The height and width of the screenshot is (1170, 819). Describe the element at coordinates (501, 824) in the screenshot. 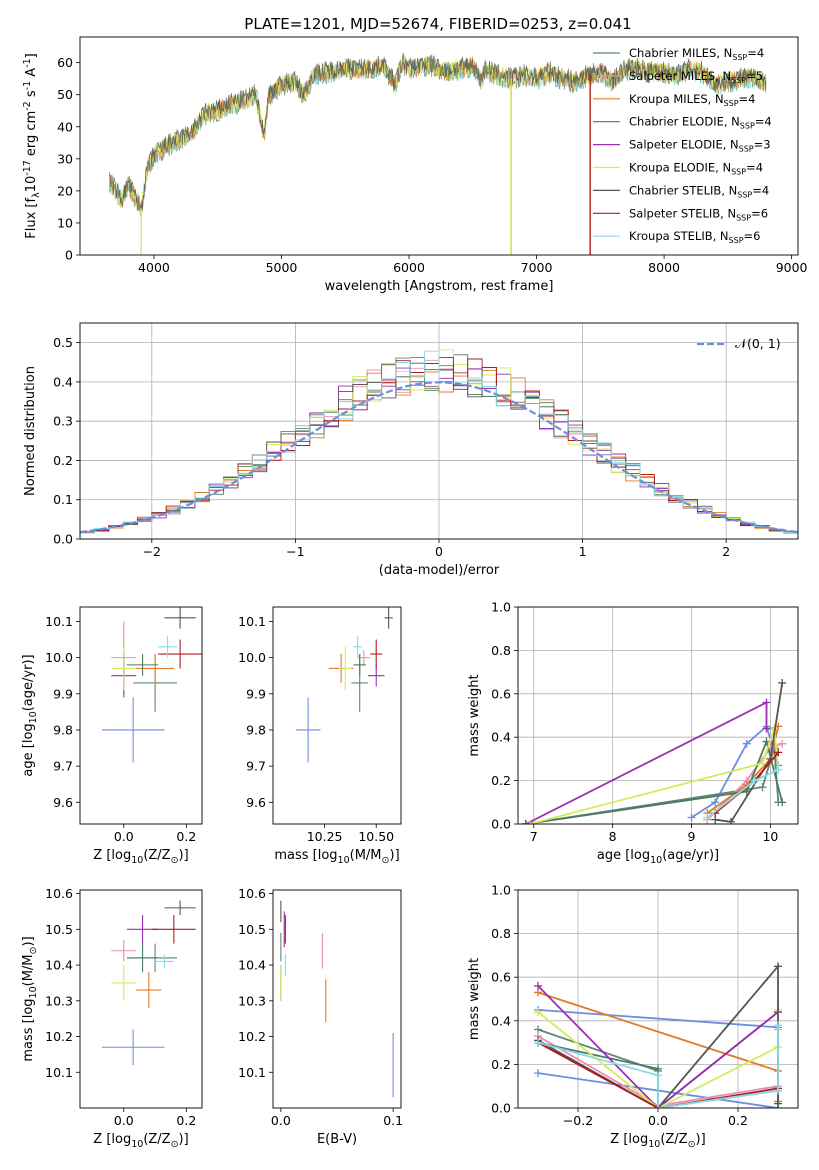

I see `y-tick-label: 0.0` at that location.